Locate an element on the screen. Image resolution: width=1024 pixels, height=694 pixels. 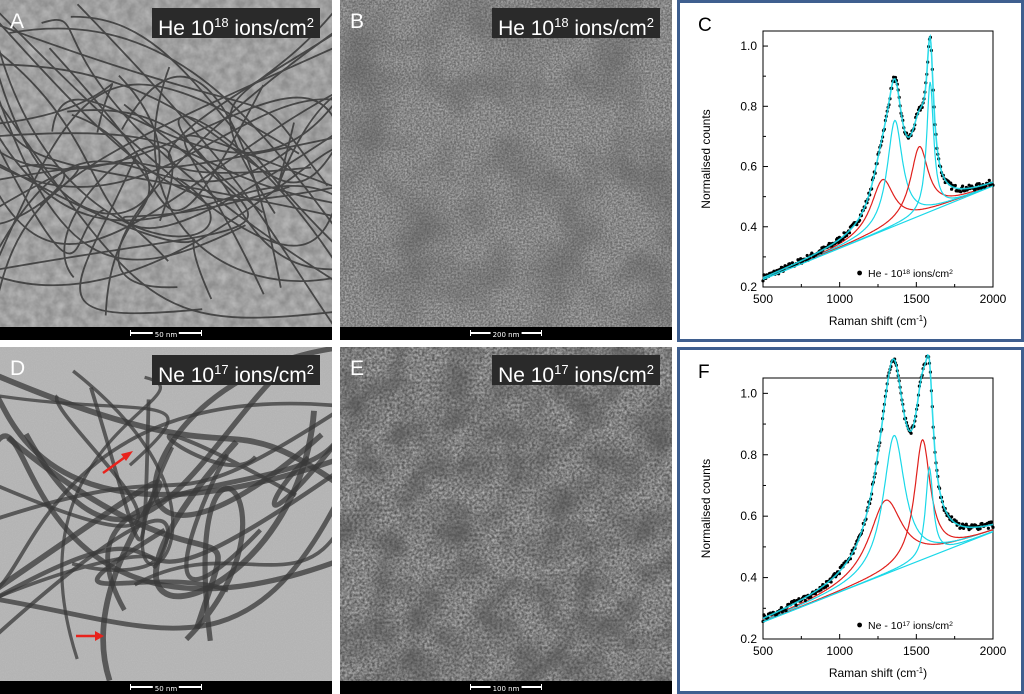
x-tick-label: 1000 is located at coordinates (839, 299).